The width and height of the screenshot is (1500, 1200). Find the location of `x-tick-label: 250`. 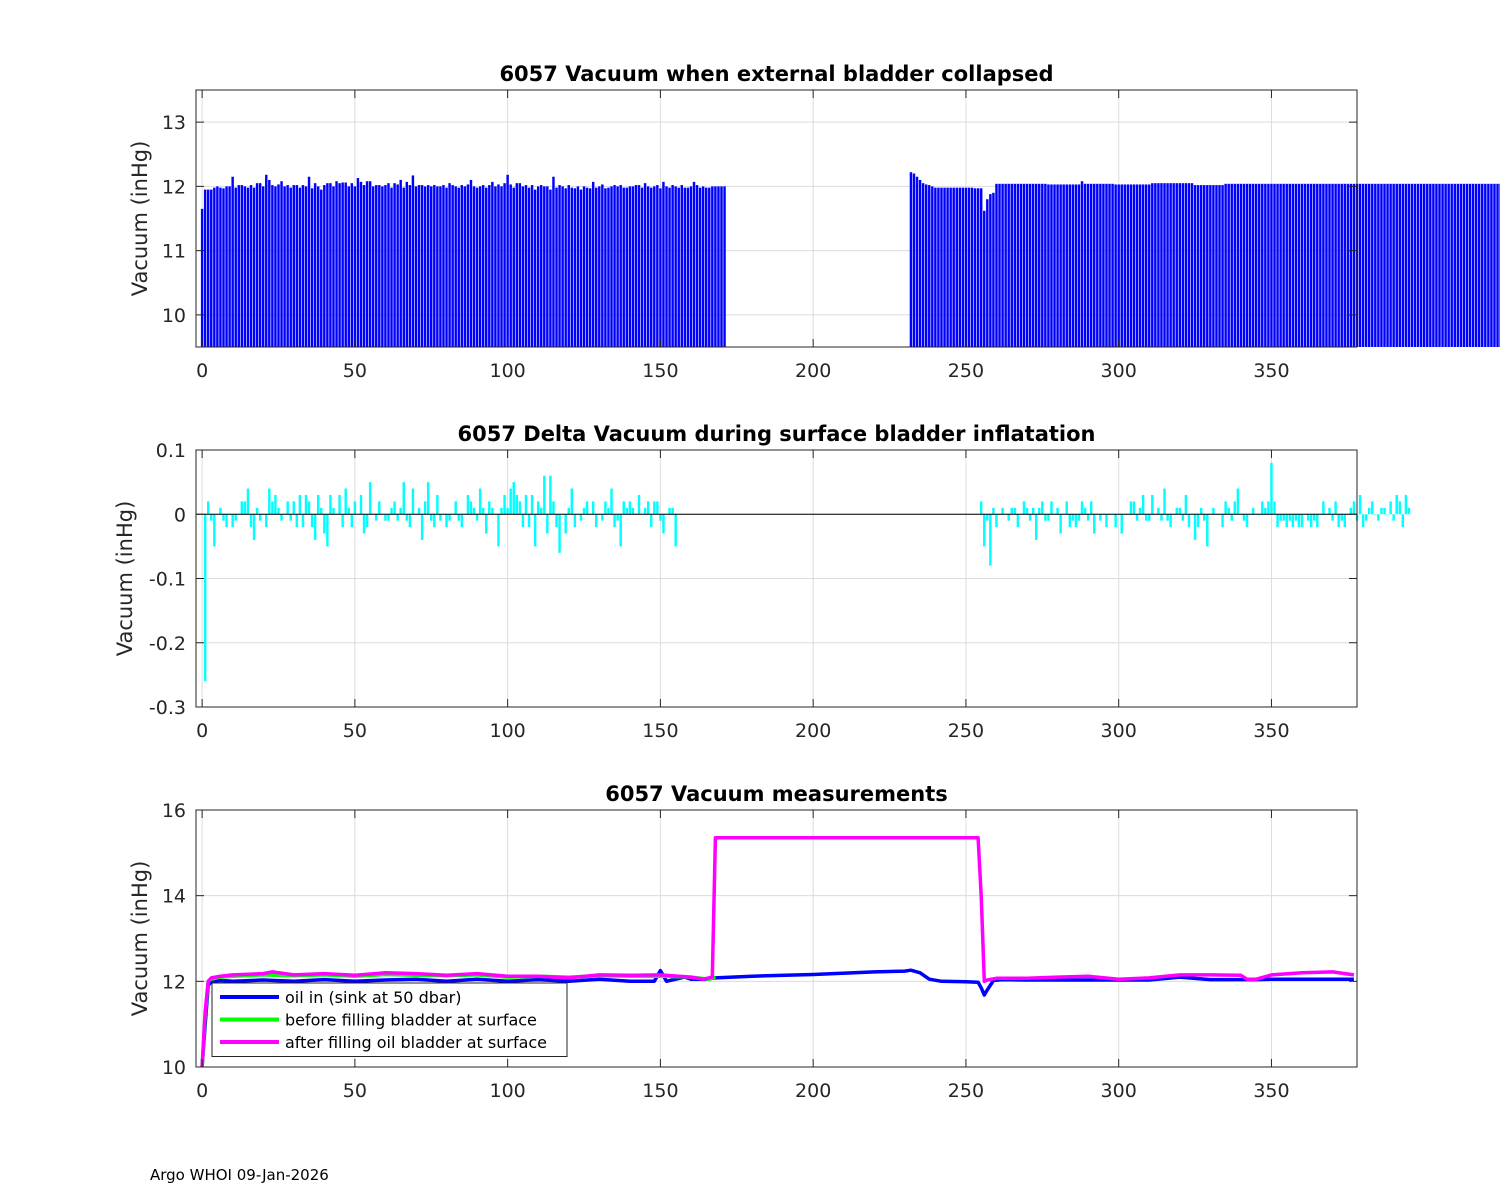

x-tick-label: 250 is located at coordinates (966, 731).